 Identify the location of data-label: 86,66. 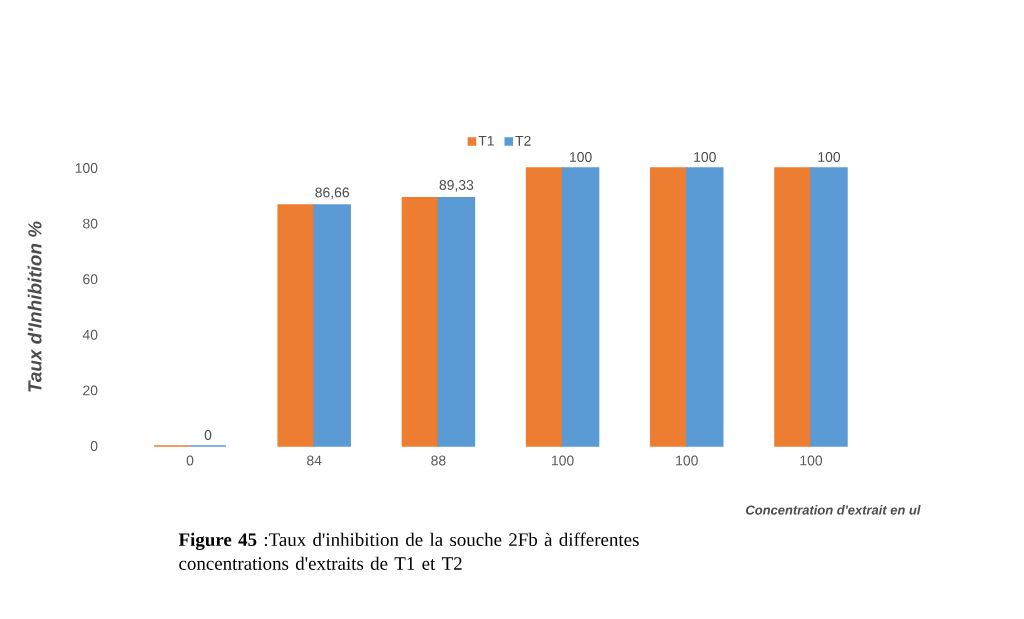
(332, 193).